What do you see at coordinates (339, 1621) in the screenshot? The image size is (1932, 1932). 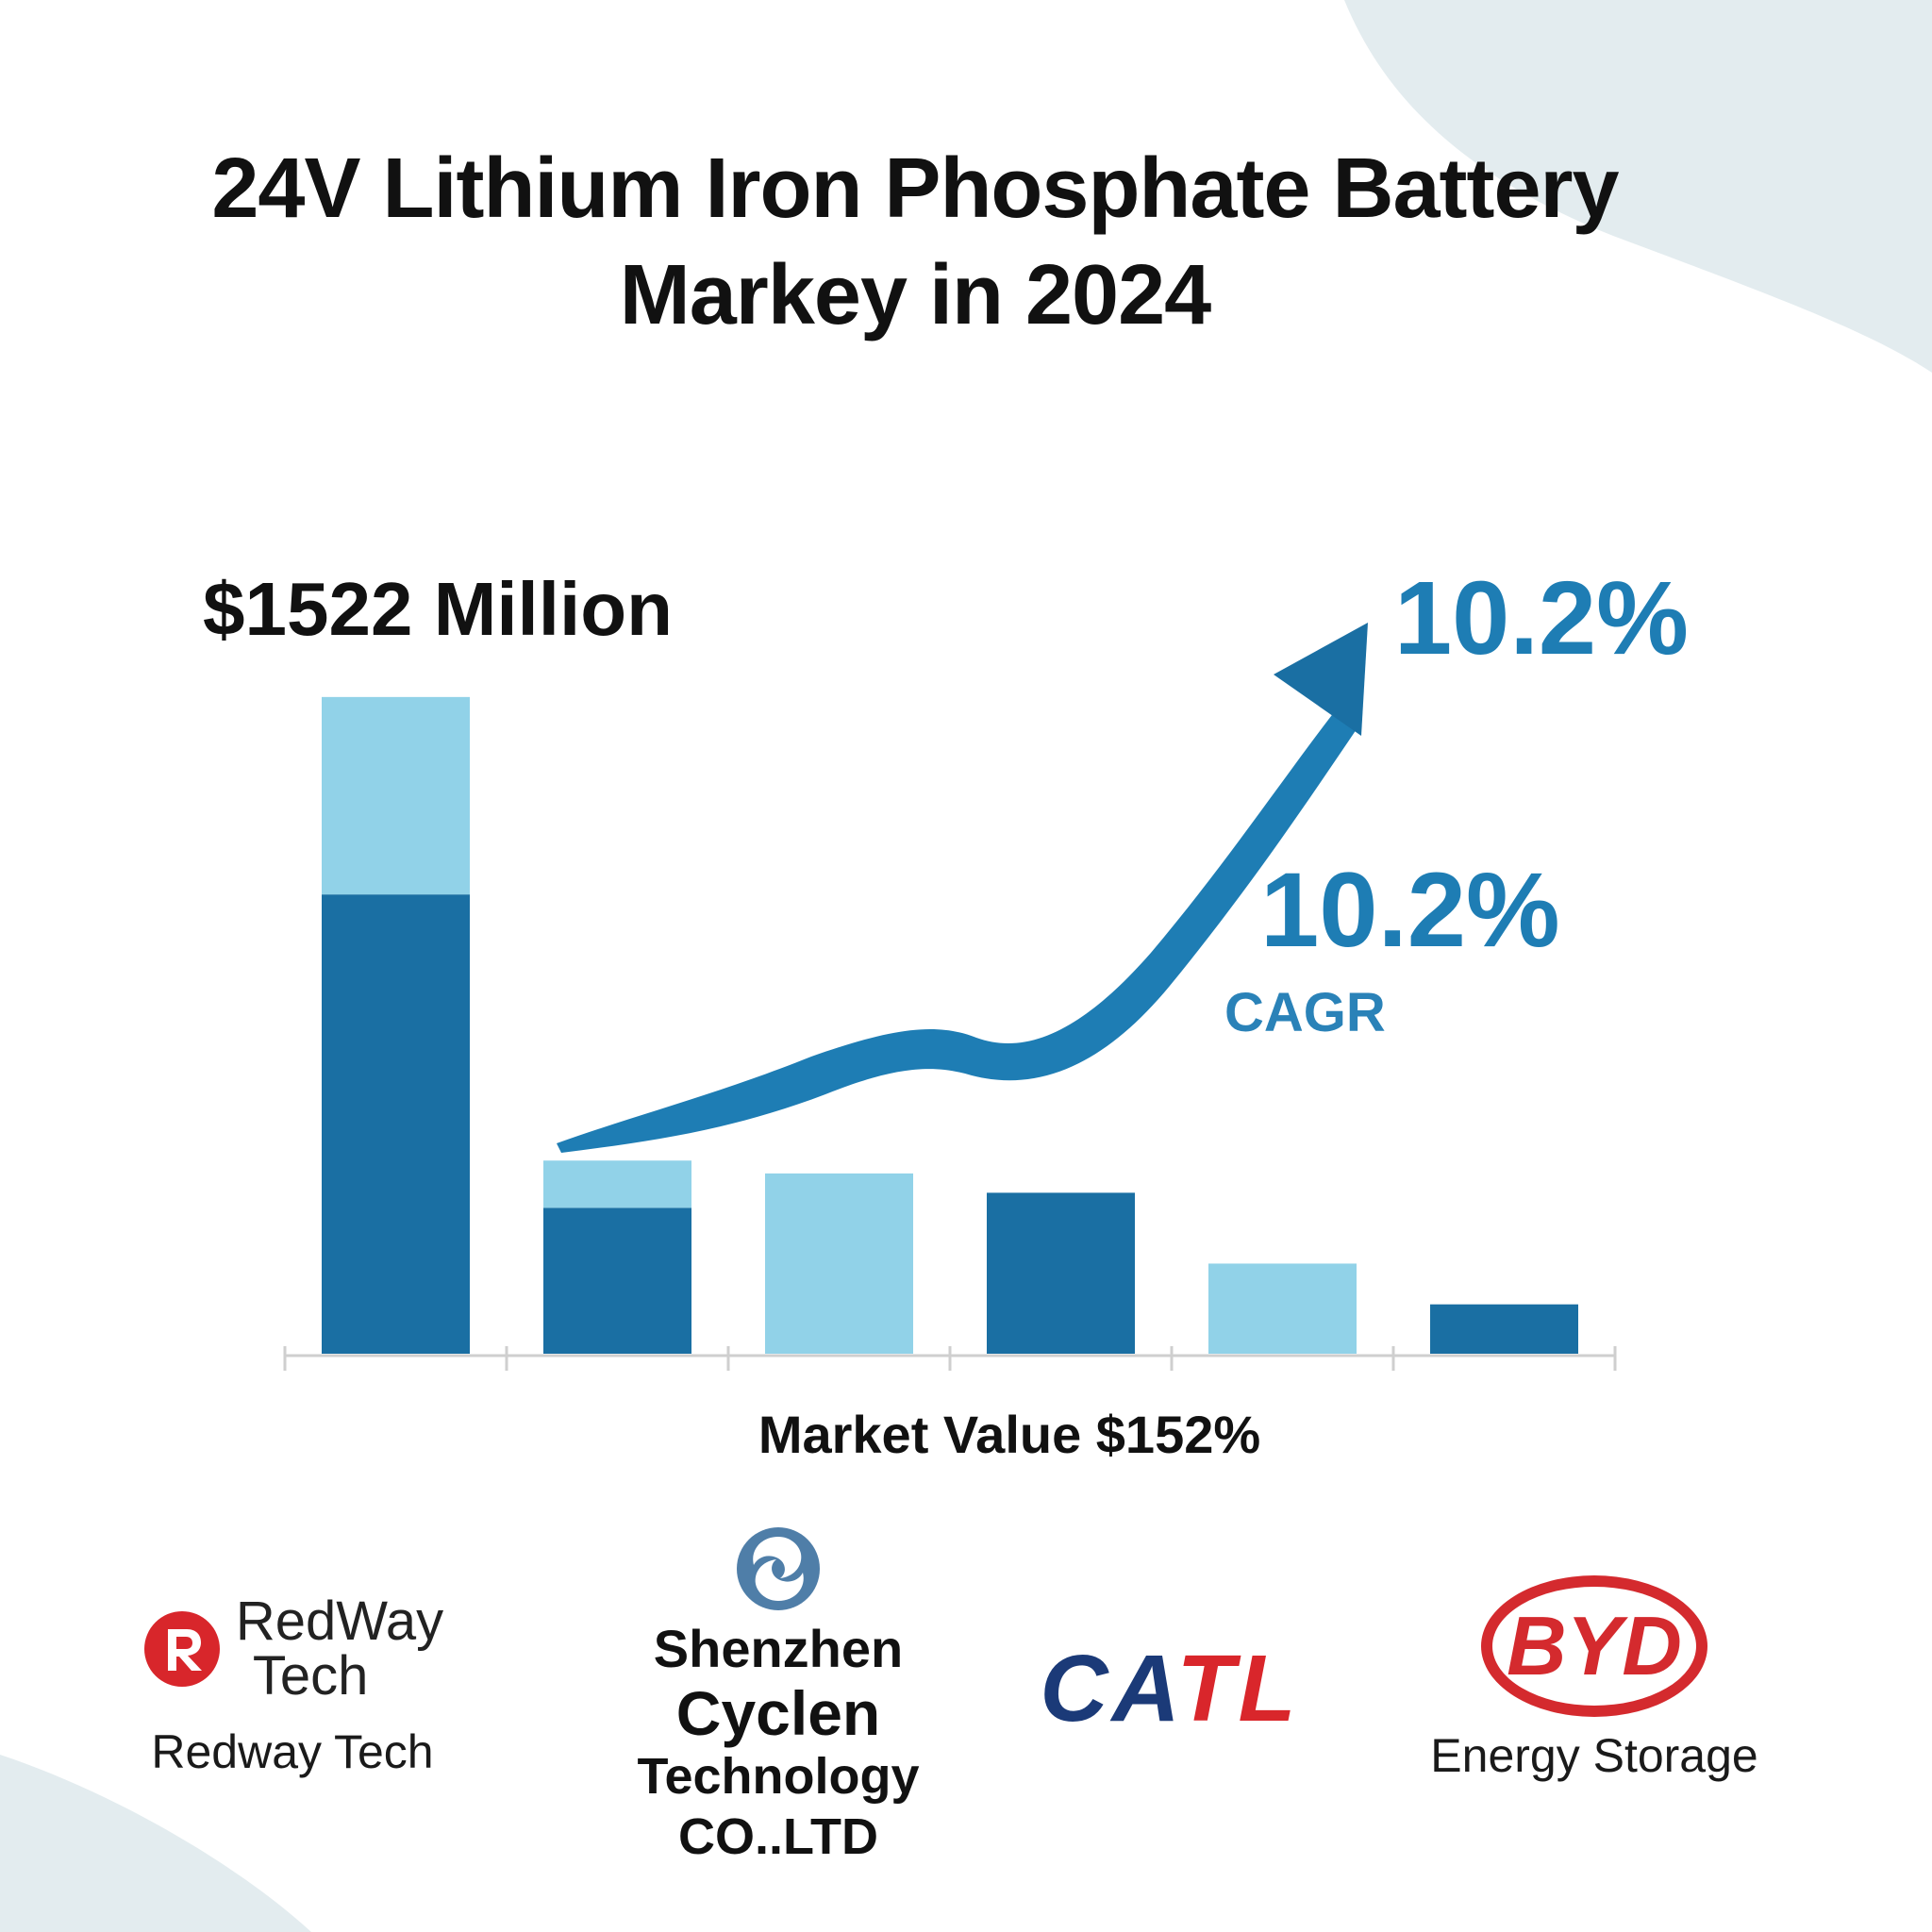 I see `redway-wordmark-top: RedWay` at bounding box center [339, 1621].